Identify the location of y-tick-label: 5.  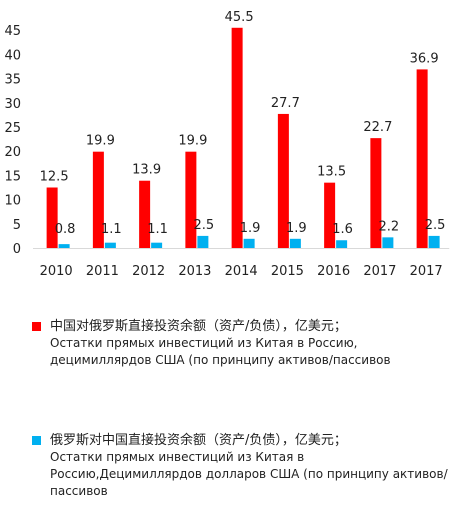
(17, 225).